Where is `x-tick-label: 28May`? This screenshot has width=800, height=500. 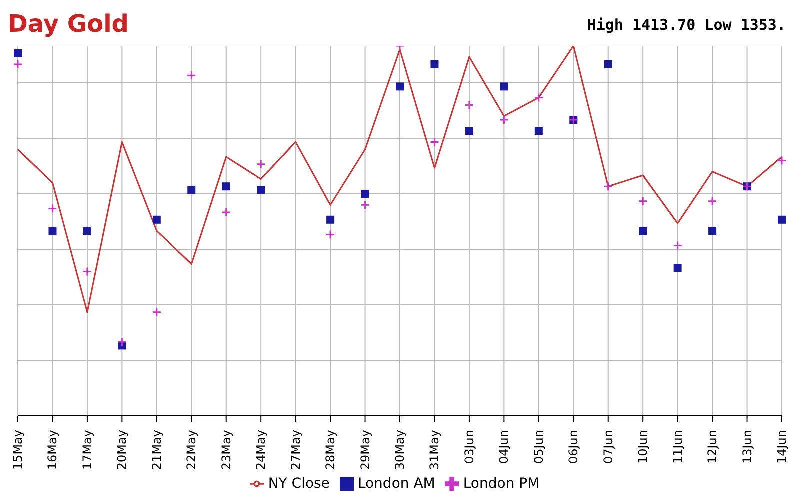
x-tick-label: 28May is located at coordinates (331, 450).